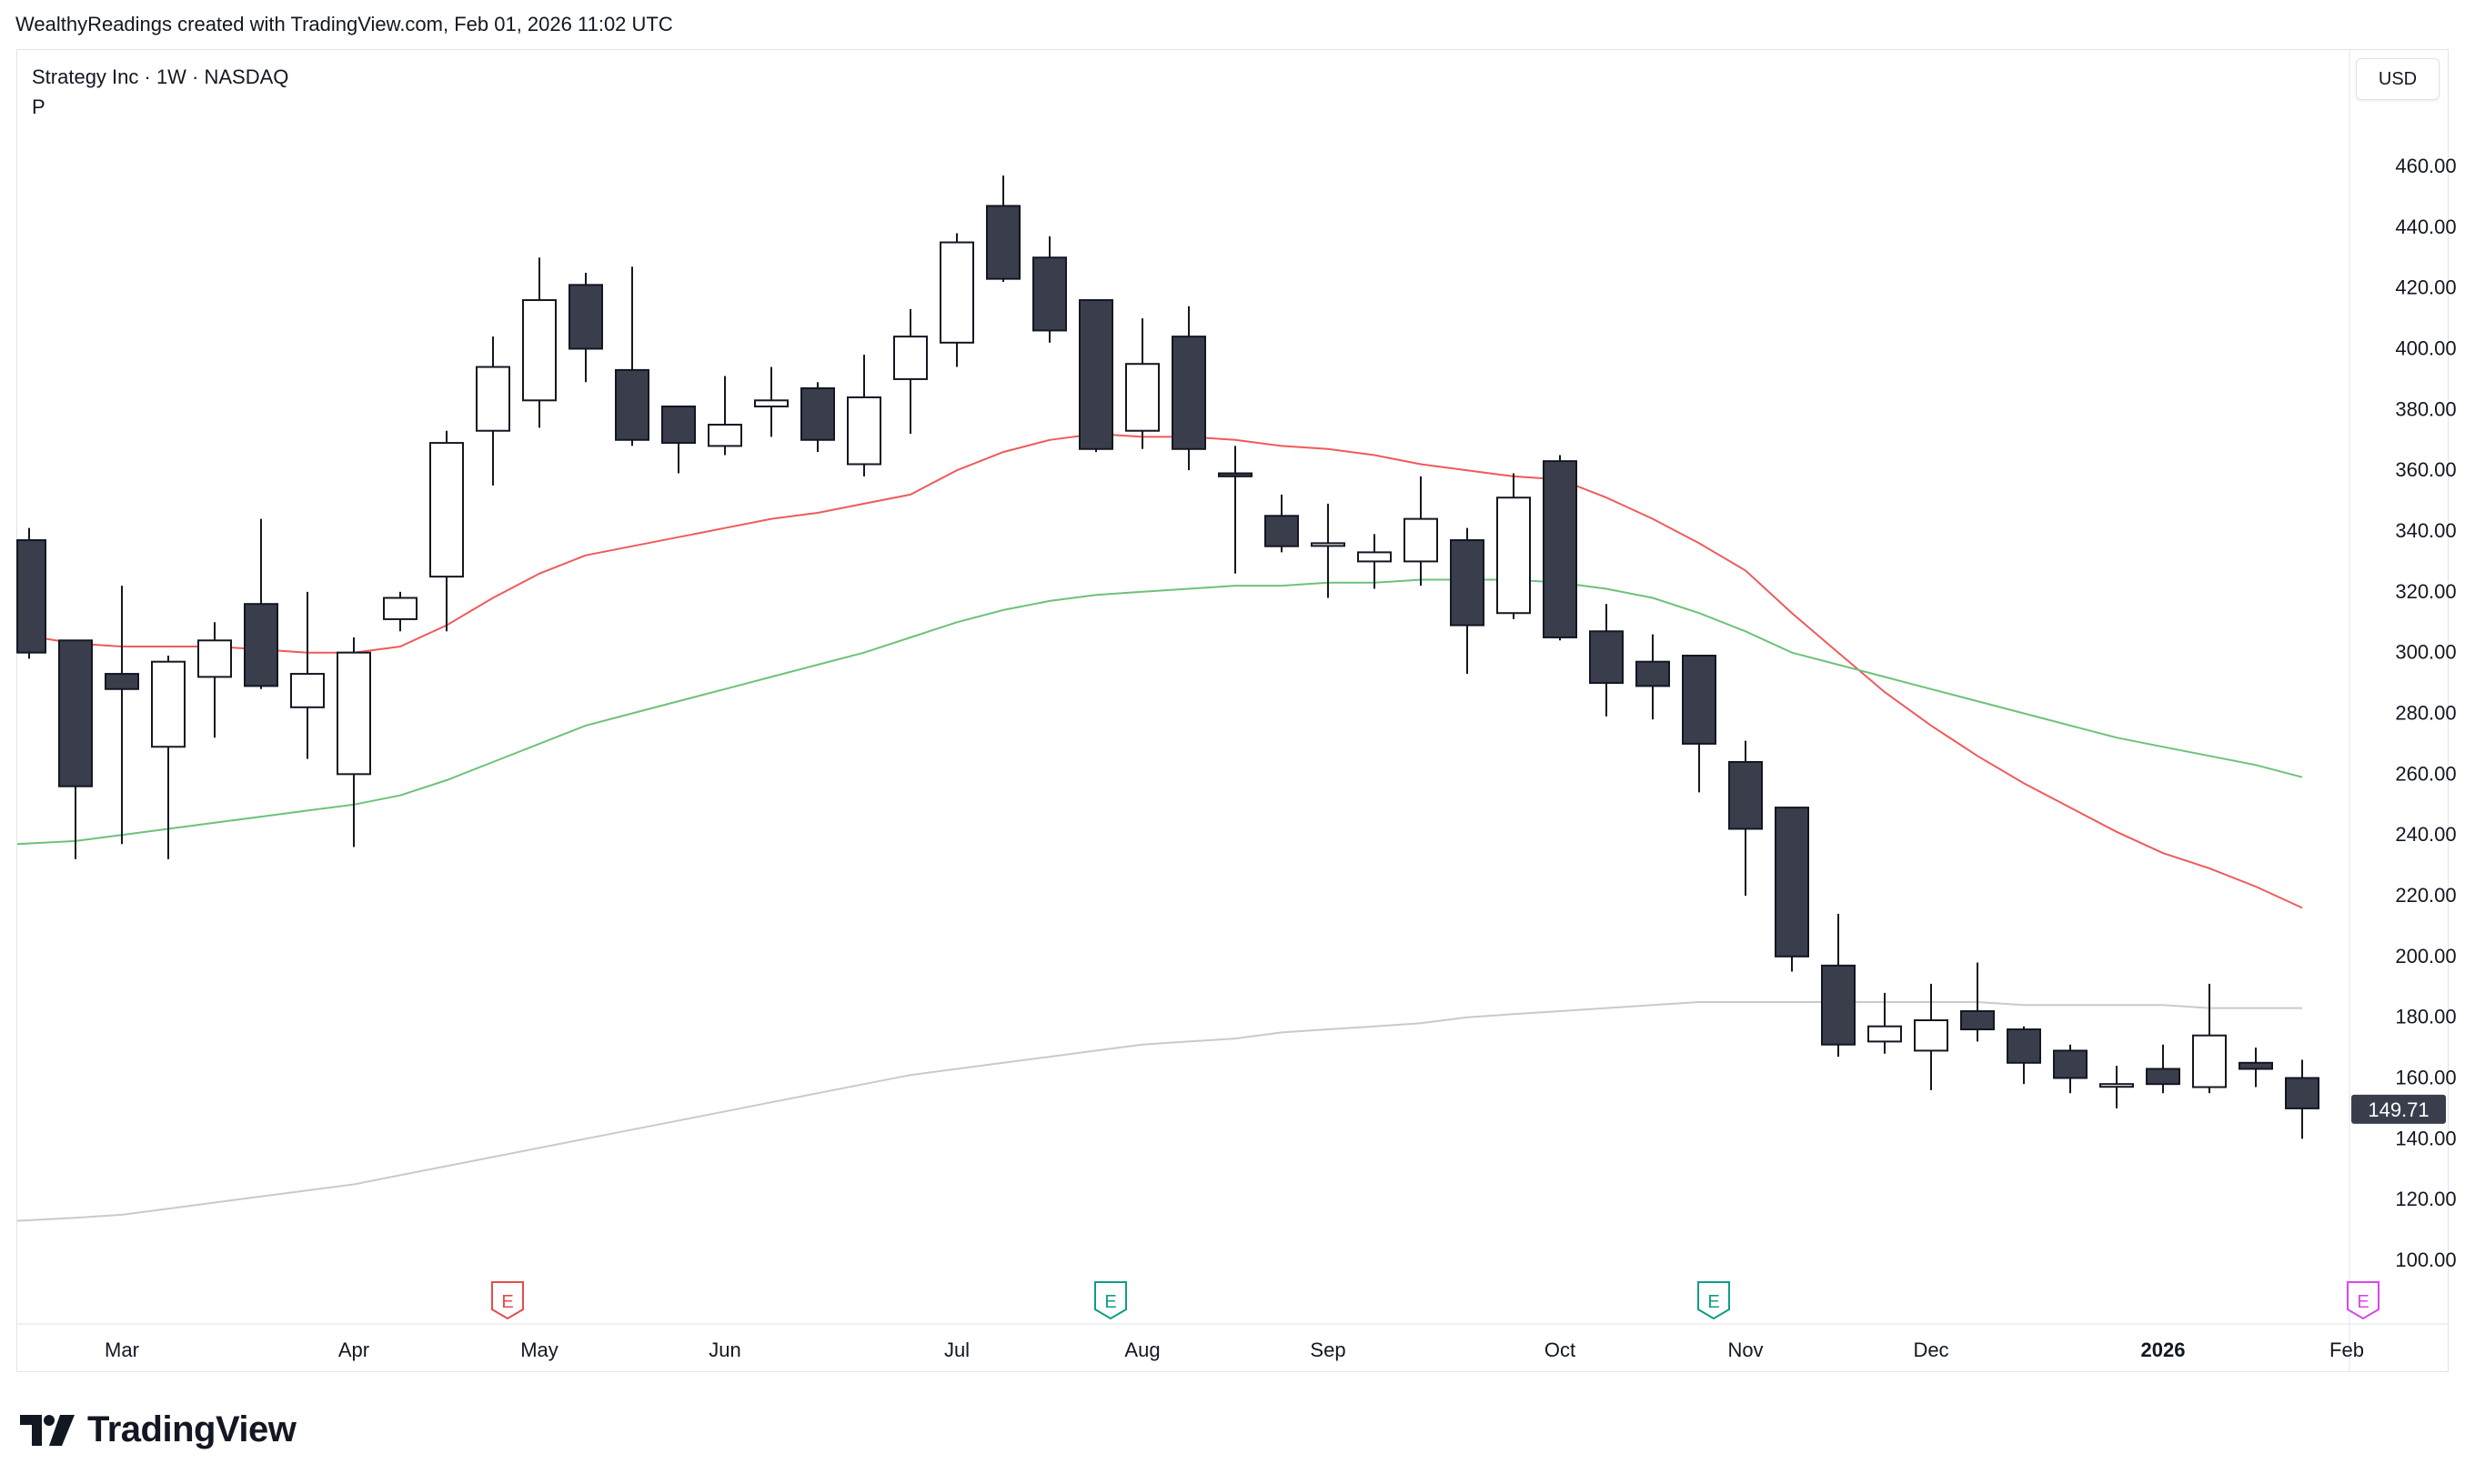  Describe the element at coordinates (38, 106) in the screenshot. I see `legend-subtitle: P` at that location.